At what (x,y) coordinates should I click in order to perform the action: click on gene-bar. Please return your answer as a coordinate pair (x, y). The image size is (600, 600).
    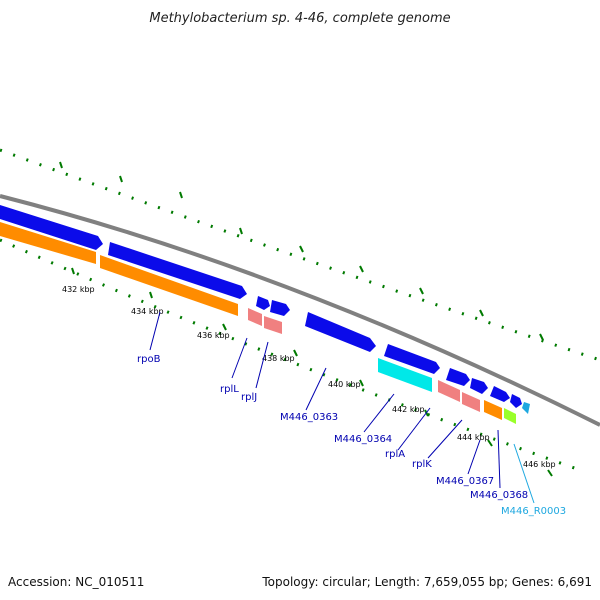
    Looking at the image, I should click on (48, 243).